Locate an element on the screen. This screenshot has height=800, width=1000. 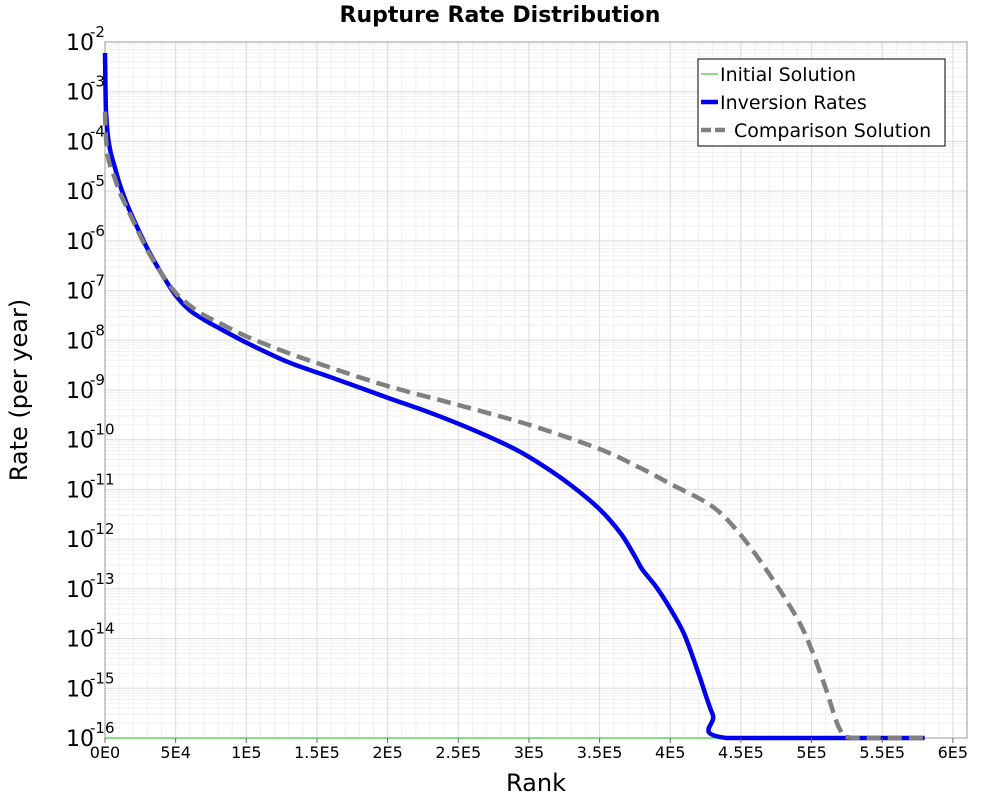
y-tick-exponent: -5 is located at coordinates (97, 181).